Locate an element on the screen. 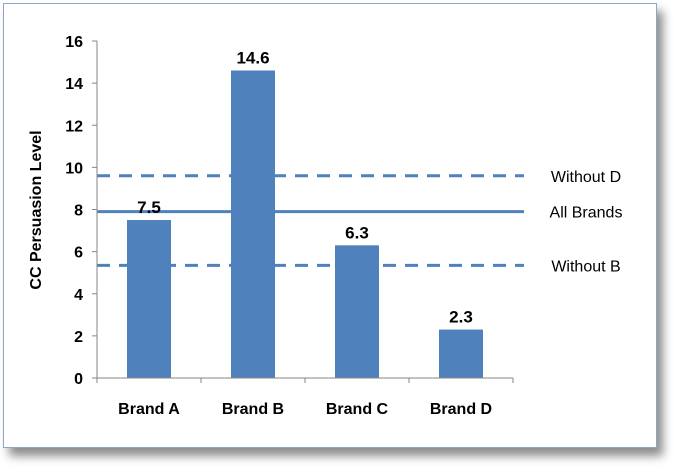 This screenshot has width=682, height=475. value-label: 2.3 is located at coordinates (461, 317).